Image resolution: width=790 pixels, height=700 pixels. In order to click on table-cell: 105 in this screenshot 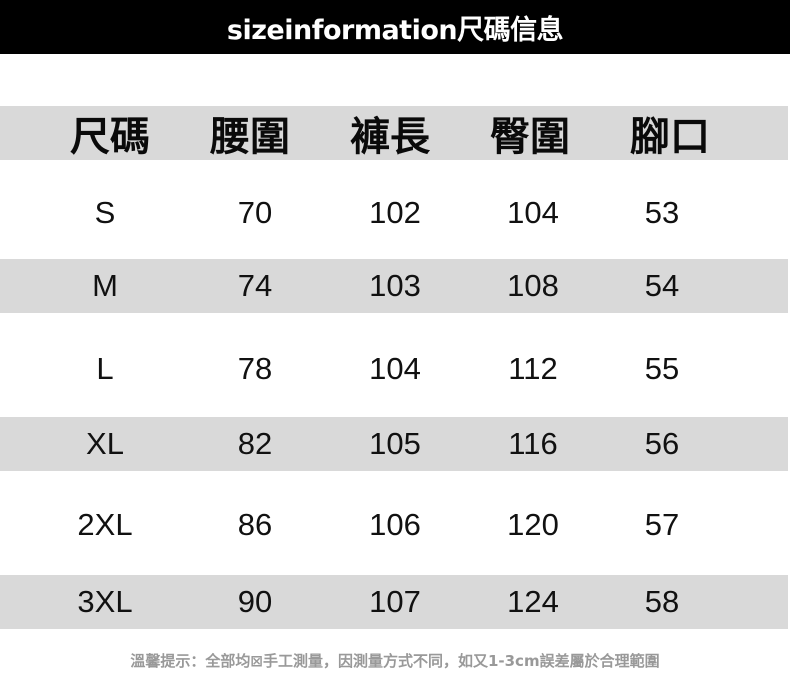, I will do `click(395, 443)`.